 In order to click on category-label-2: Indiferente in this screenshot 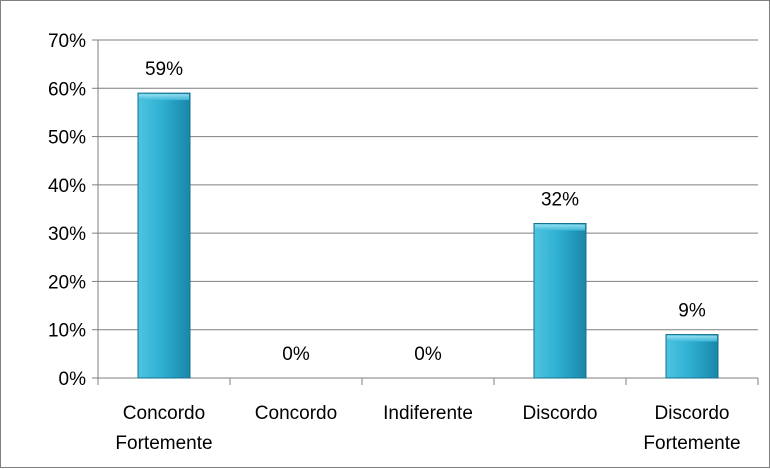, I will do `click(428, 413)`.